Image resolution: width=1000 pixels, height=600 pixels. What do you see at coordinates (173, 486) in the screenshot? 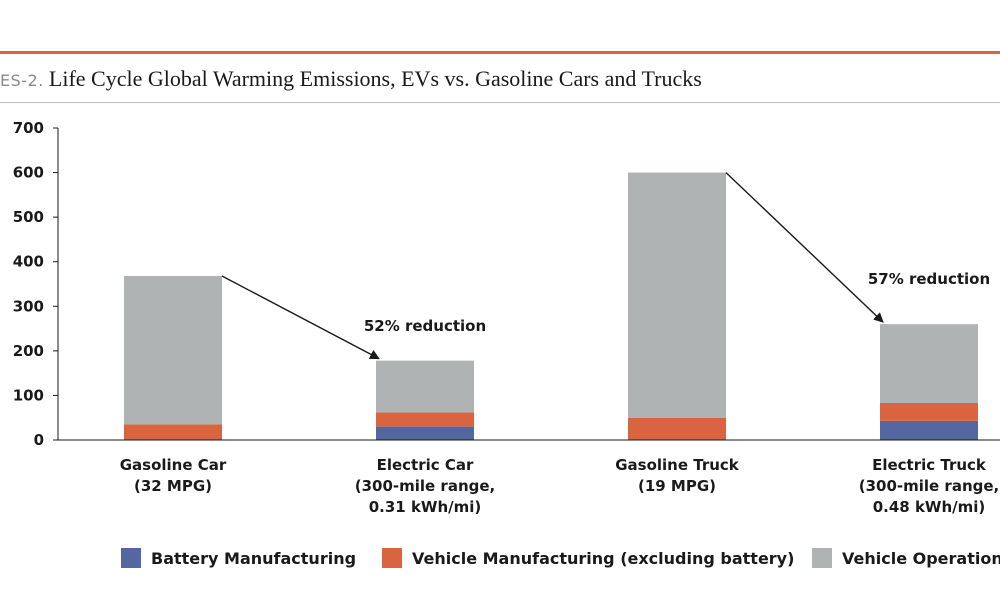
I see `x-category-label: (32 MPG)` at bounding box center [173, 486].